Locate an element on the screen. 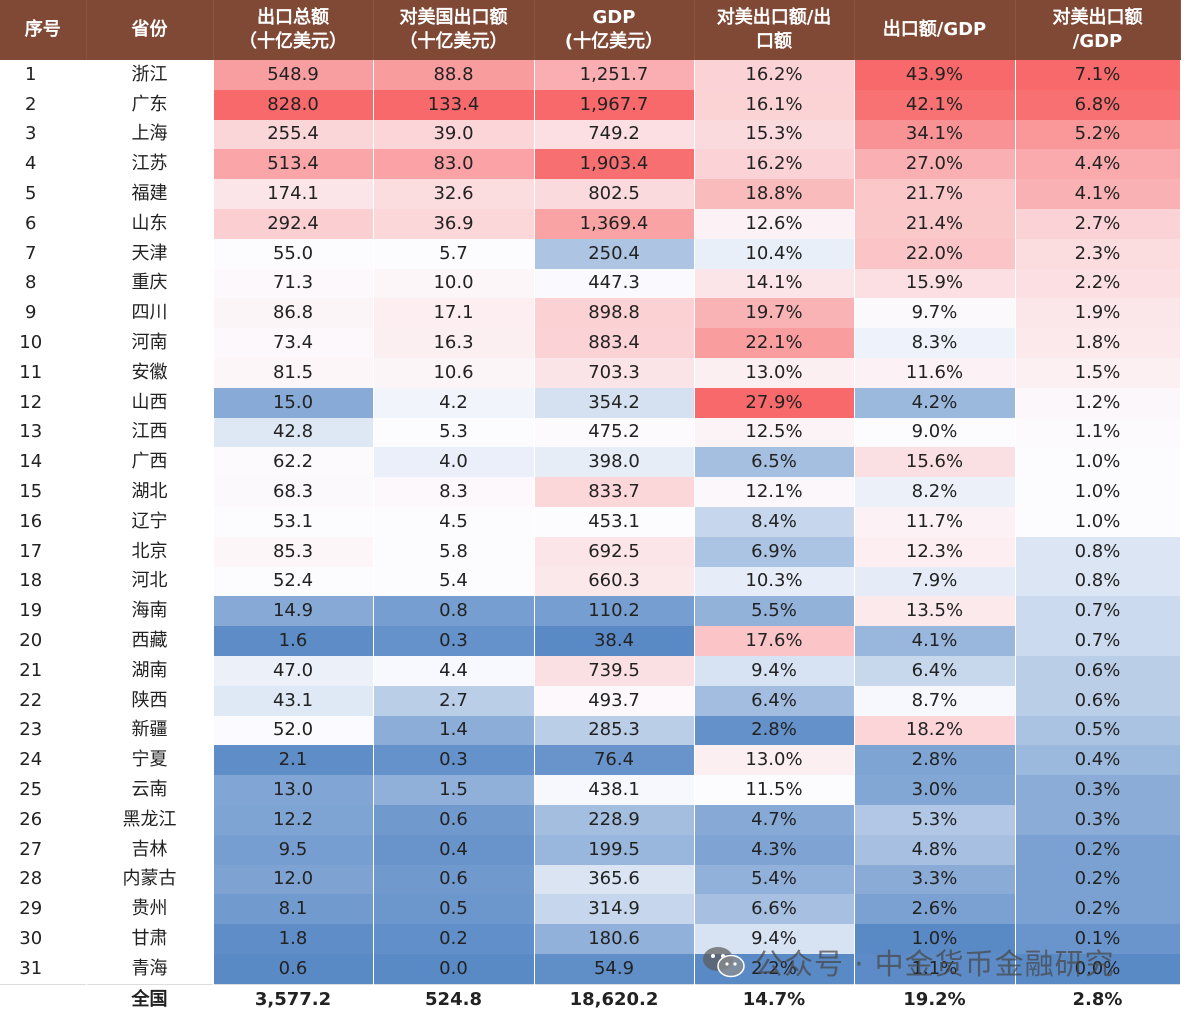  cell-exports-to-gdp: 9.7% is located at coordinates (935, 313).